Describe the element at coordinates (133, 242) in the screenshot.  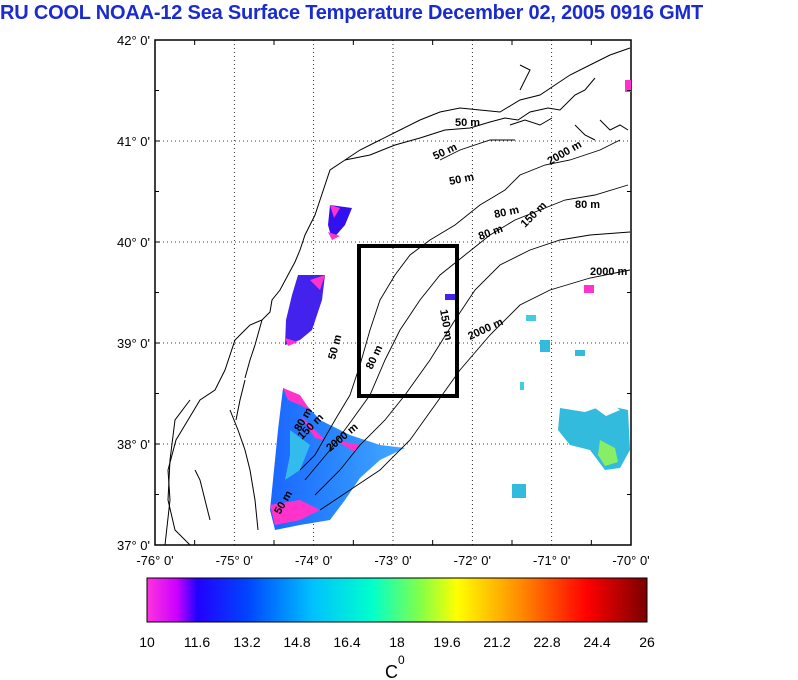
I see `lat-tick-label: 40° 0'` at that location.